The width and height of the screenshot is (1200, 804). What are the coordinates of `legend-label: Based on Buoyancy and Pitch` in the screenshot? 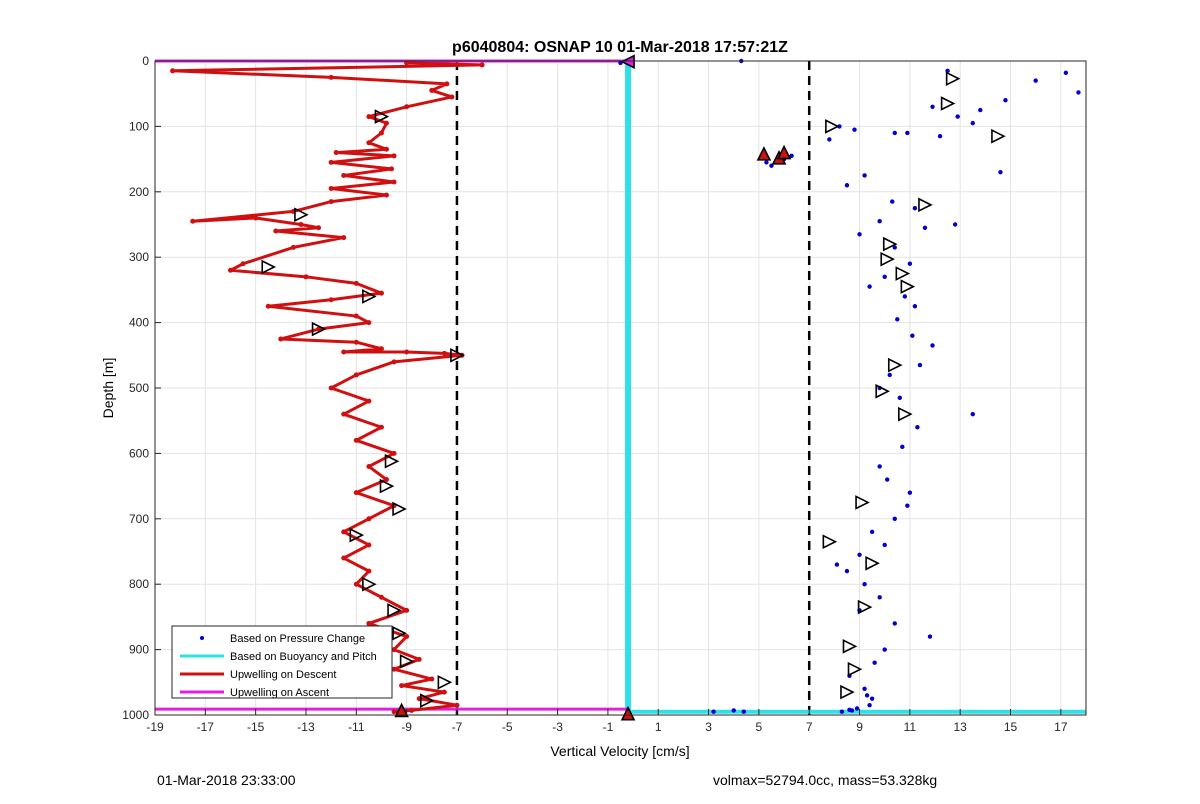 It's located at (303, 657).